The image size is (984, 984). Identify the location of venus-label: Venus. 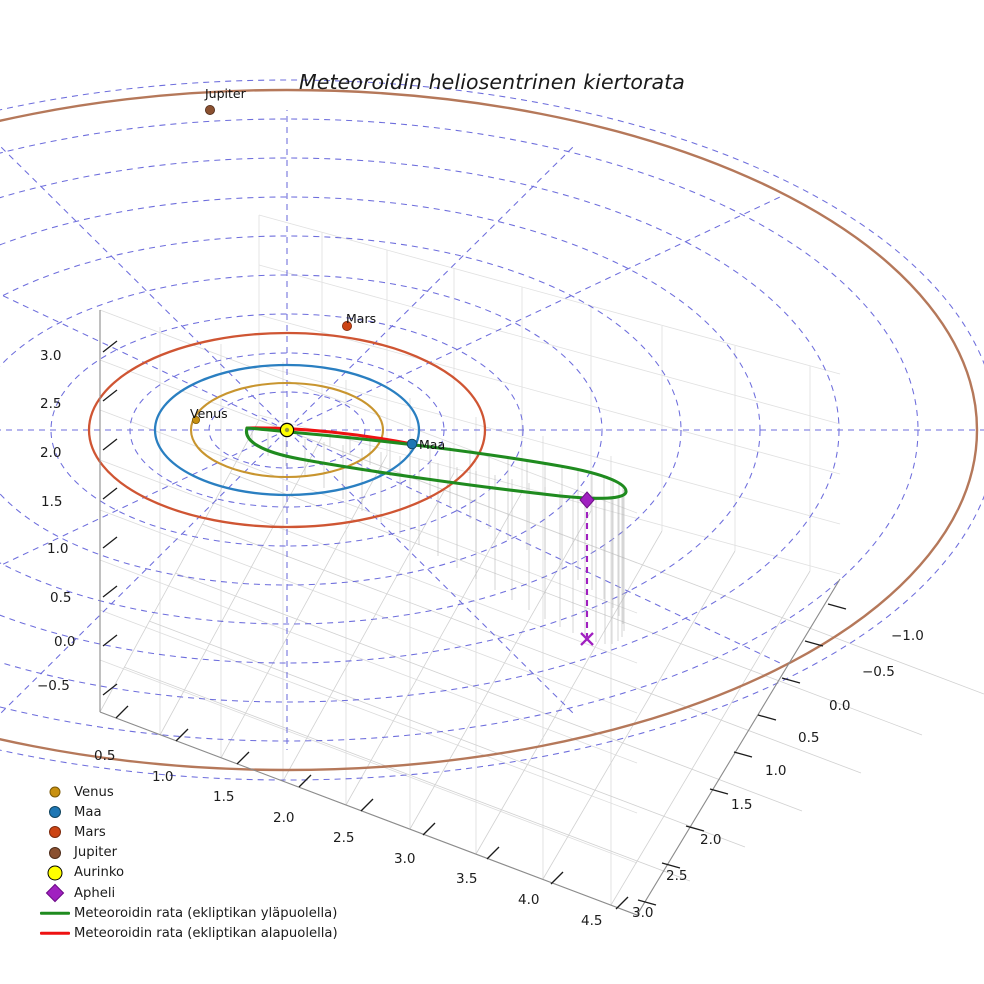
(209, 413).